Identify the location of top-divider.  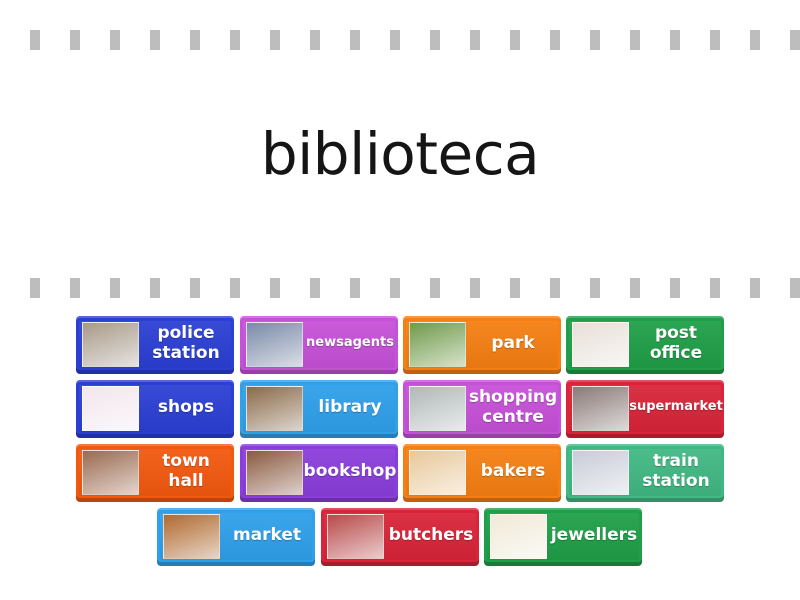
(400, 40).